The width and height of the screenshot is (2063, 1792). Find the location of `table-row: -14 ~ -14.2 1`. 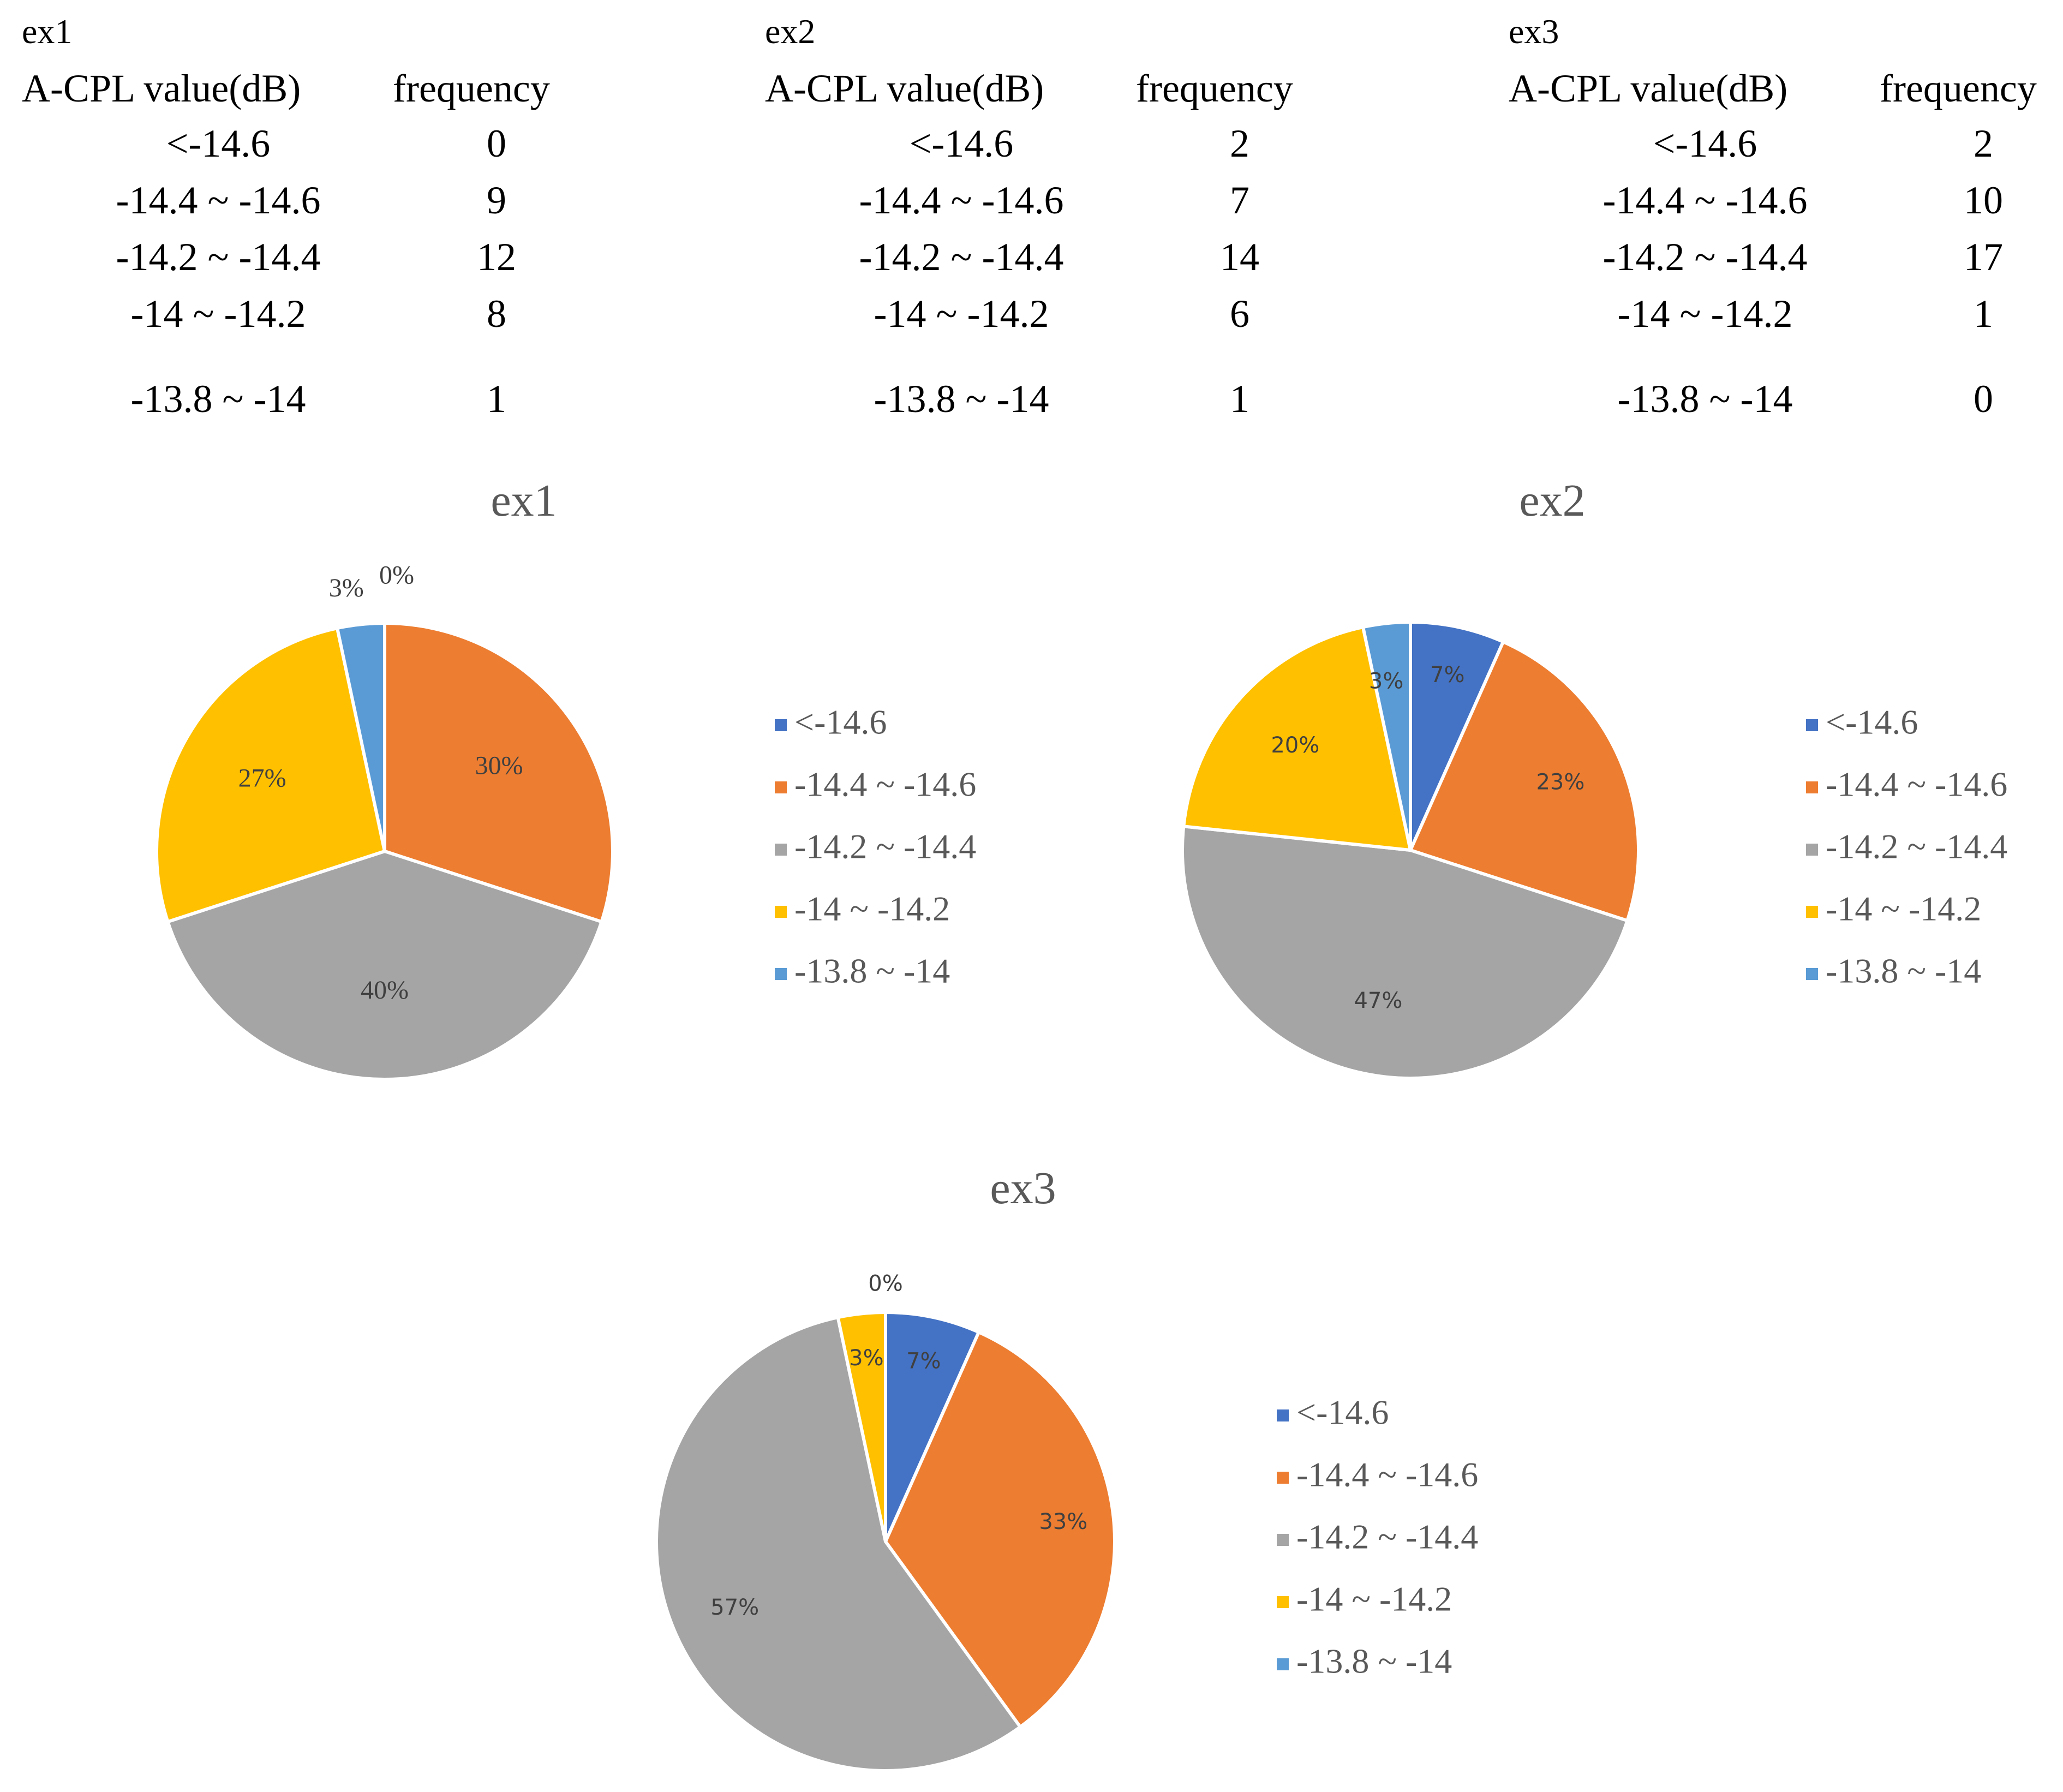

table-row: -14 ~ -14.2 1 is located at coordinates (1781, 313).